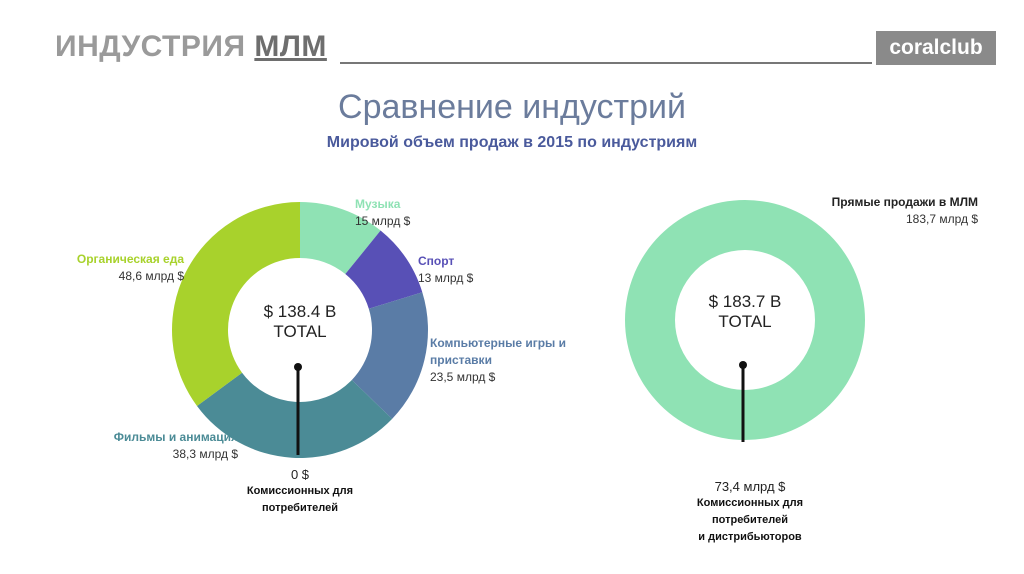 The height and width of the screenshot is (574, 1024). Describe the element at coordinates (904, 202) in the screenshot. I see `category-label: Прямые продажи в МЛМ` at that location.